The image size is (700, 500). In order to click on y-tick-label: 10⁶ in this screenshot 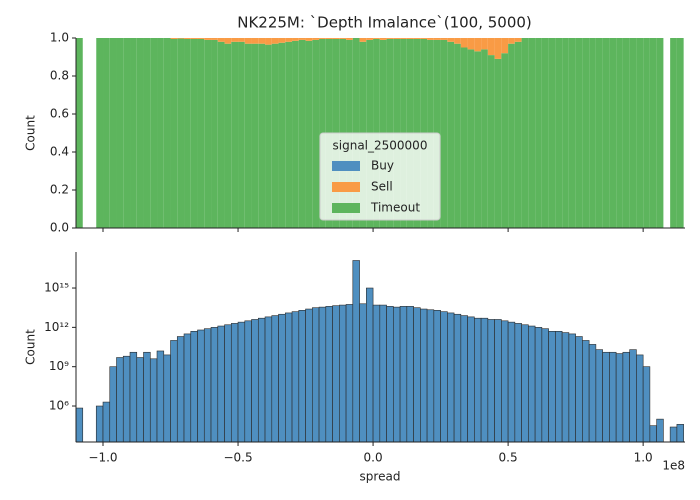, I will do `click(59, 406)`.